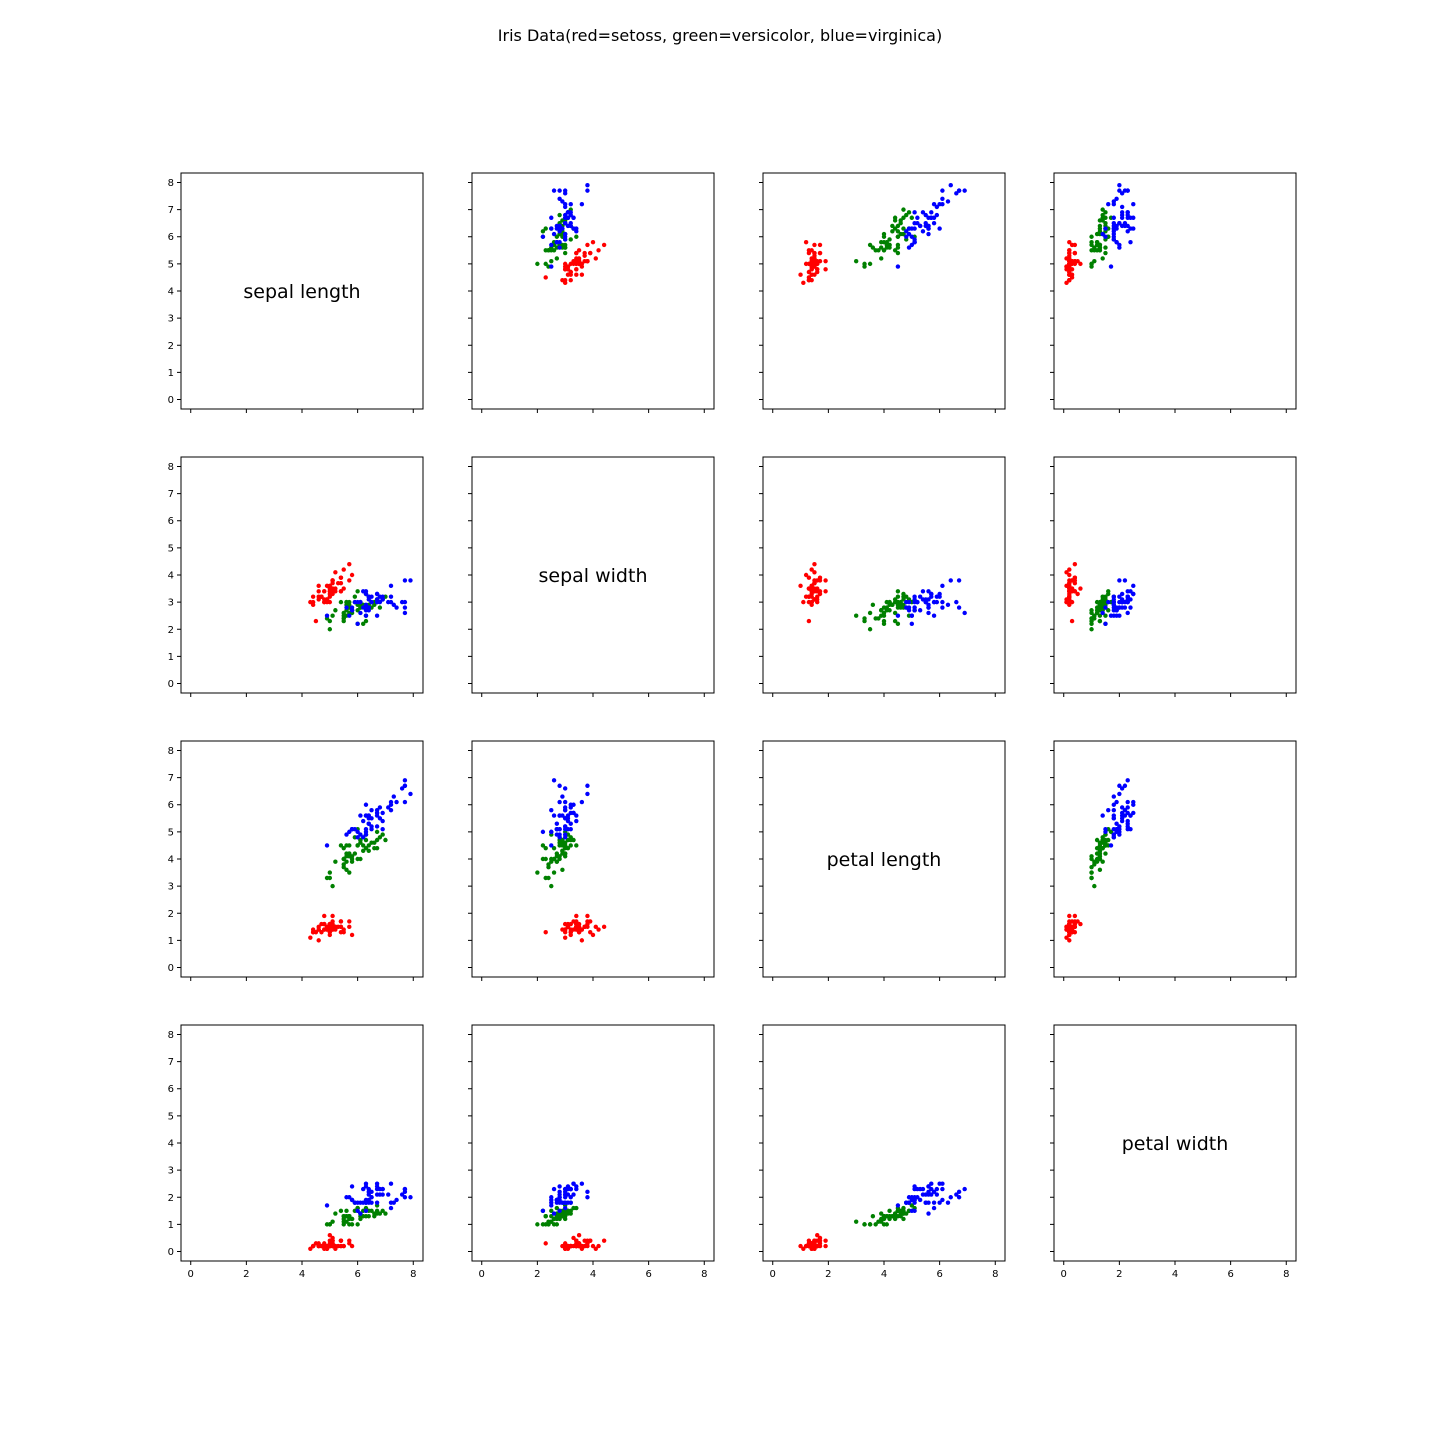 This screenshot has width=1440, height=1440. Describe the element at coordinates (1175, 1144) in the screenshot. I see `variable-label-petal-width: petal width` at that location.